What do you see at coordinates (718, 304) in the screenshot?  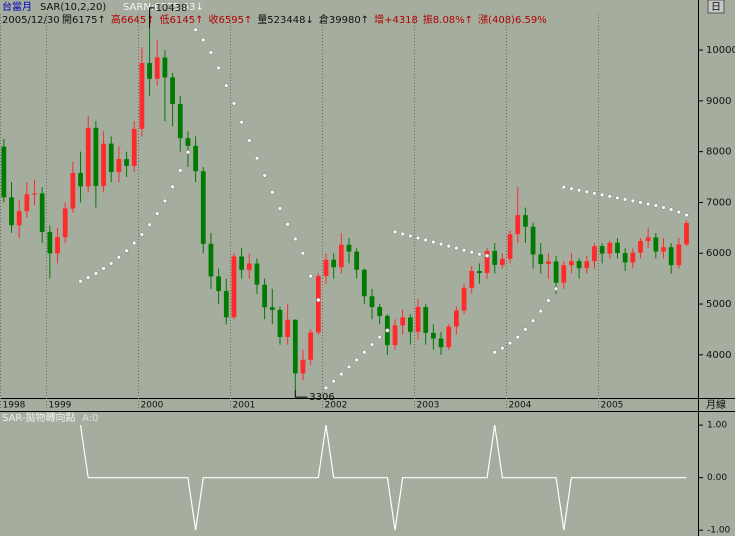 I see `y-tick-label: 5000` at bounding box center [718, 304].